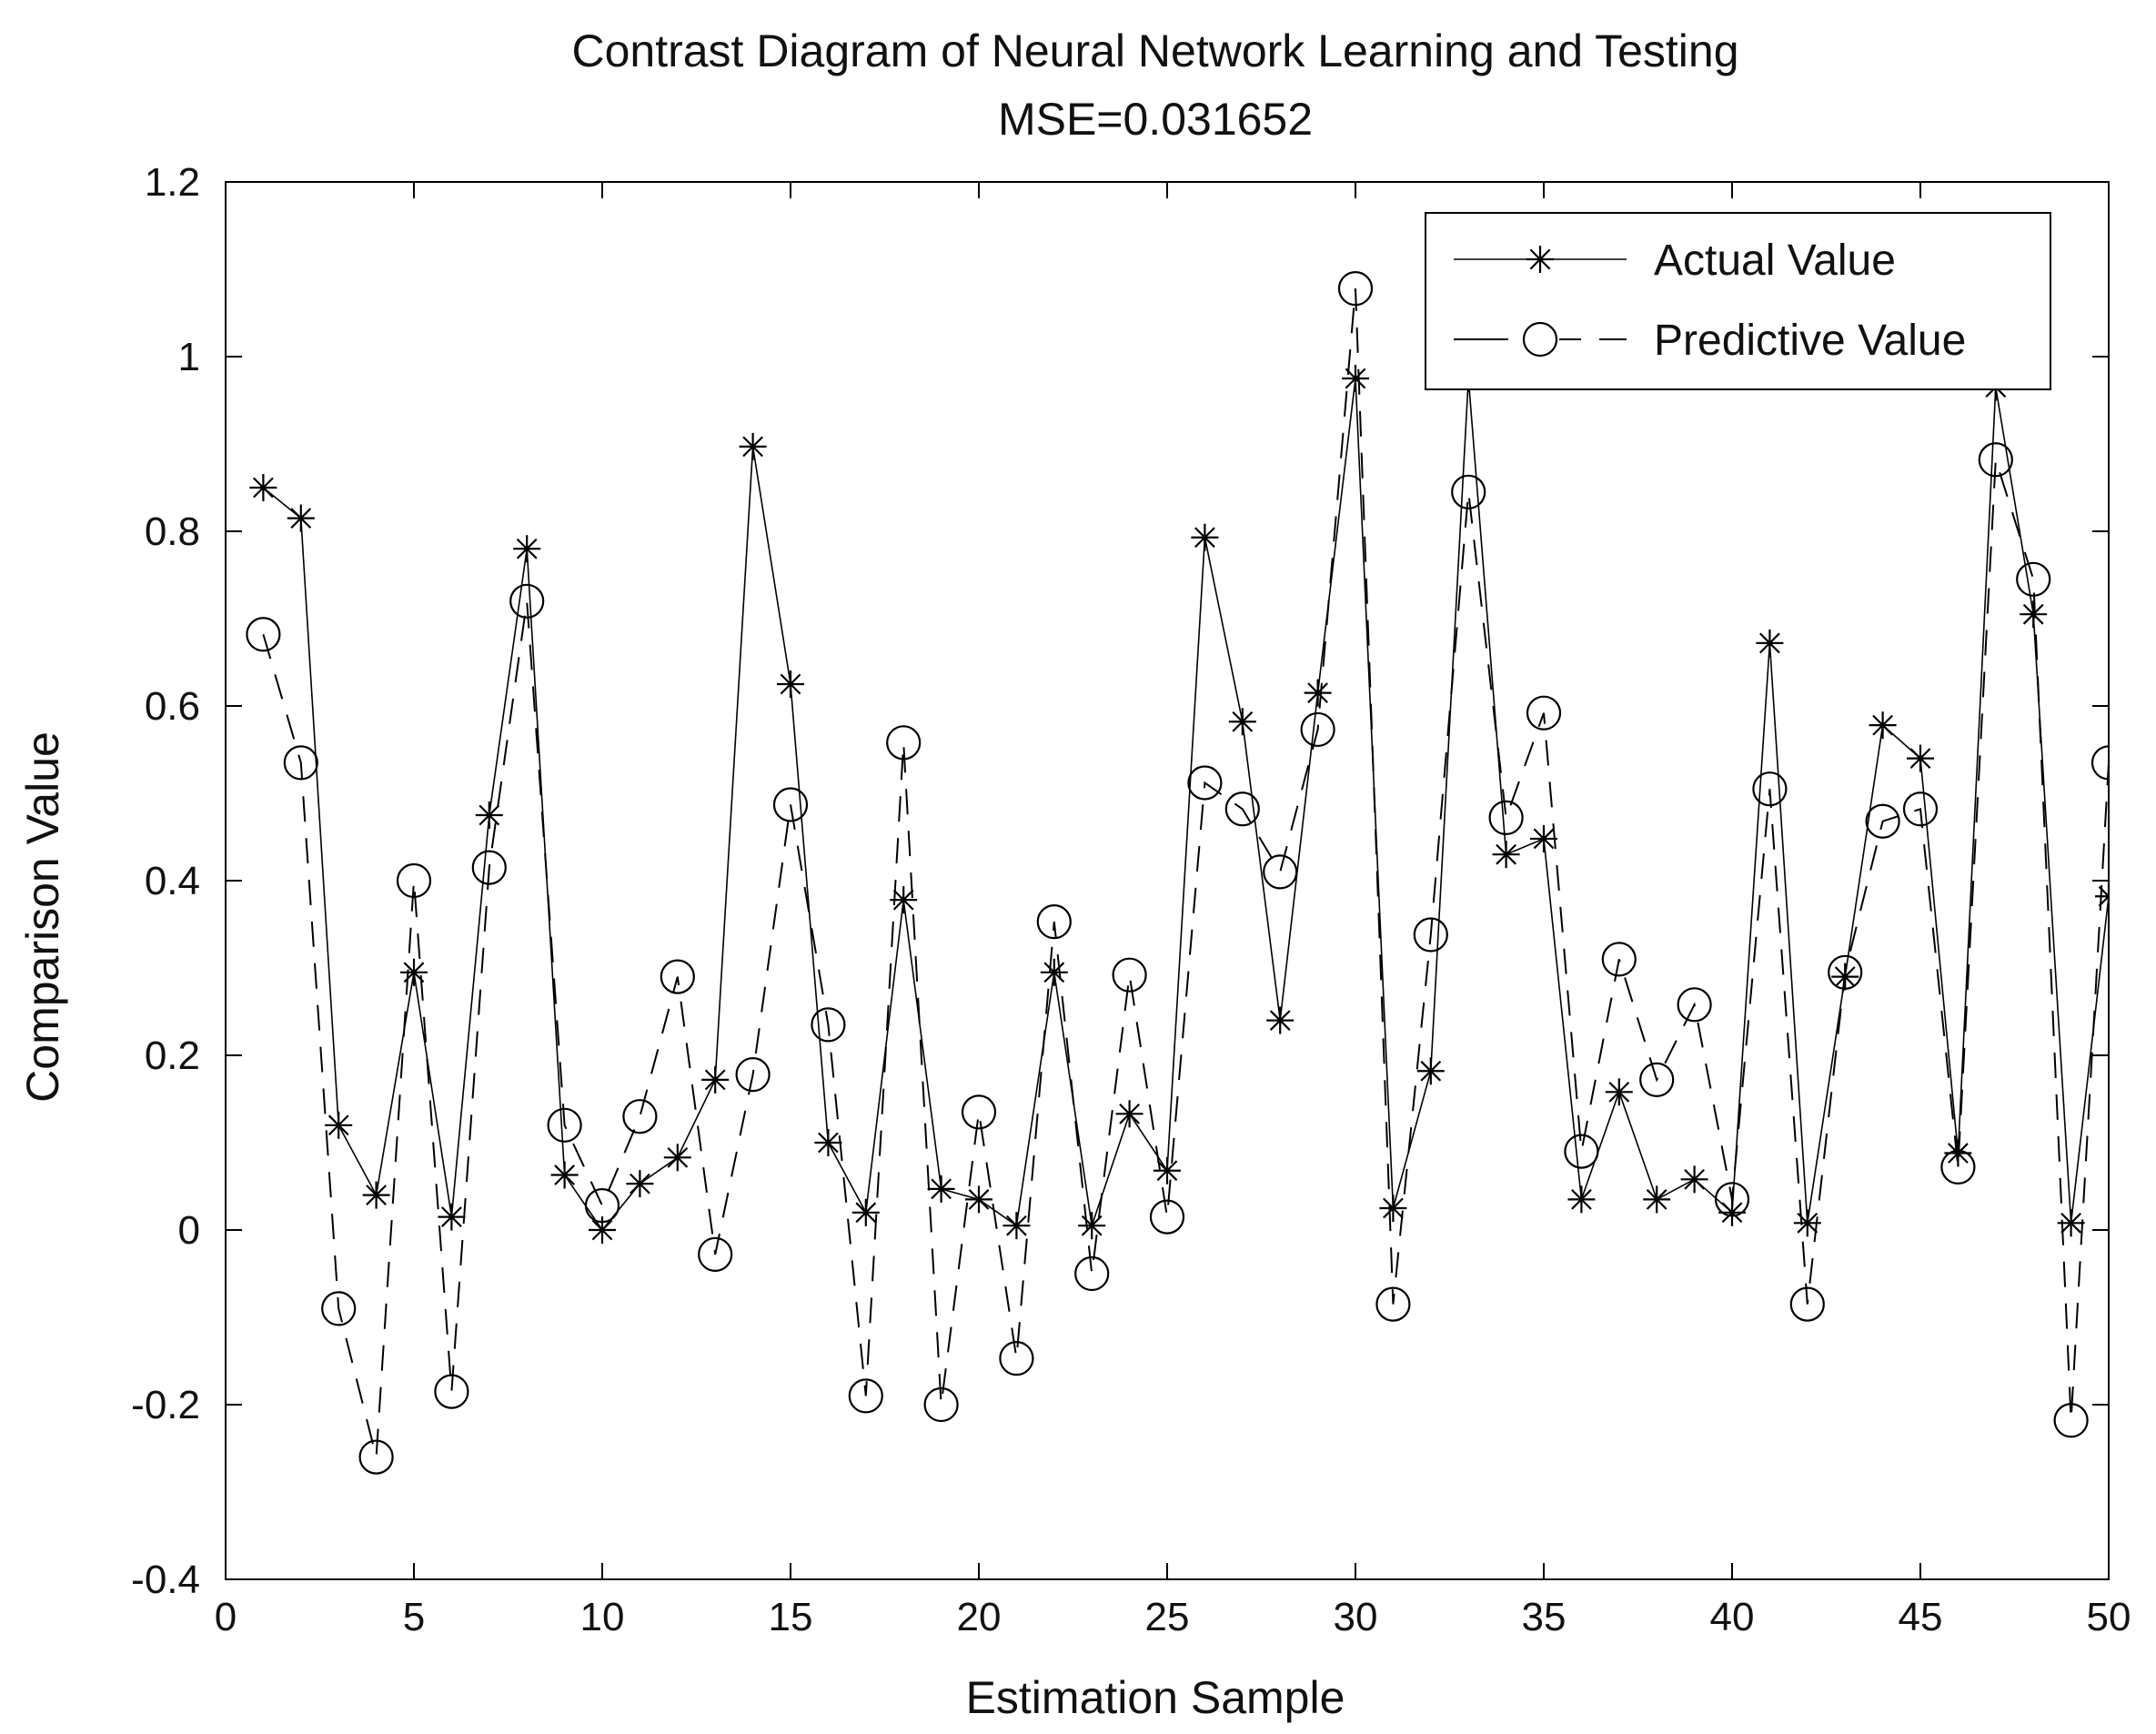  What do you see at coordinates (414, 1617) in the screenshot?
I see `x-tick-label: 5` at bounding box center [414, 1617].